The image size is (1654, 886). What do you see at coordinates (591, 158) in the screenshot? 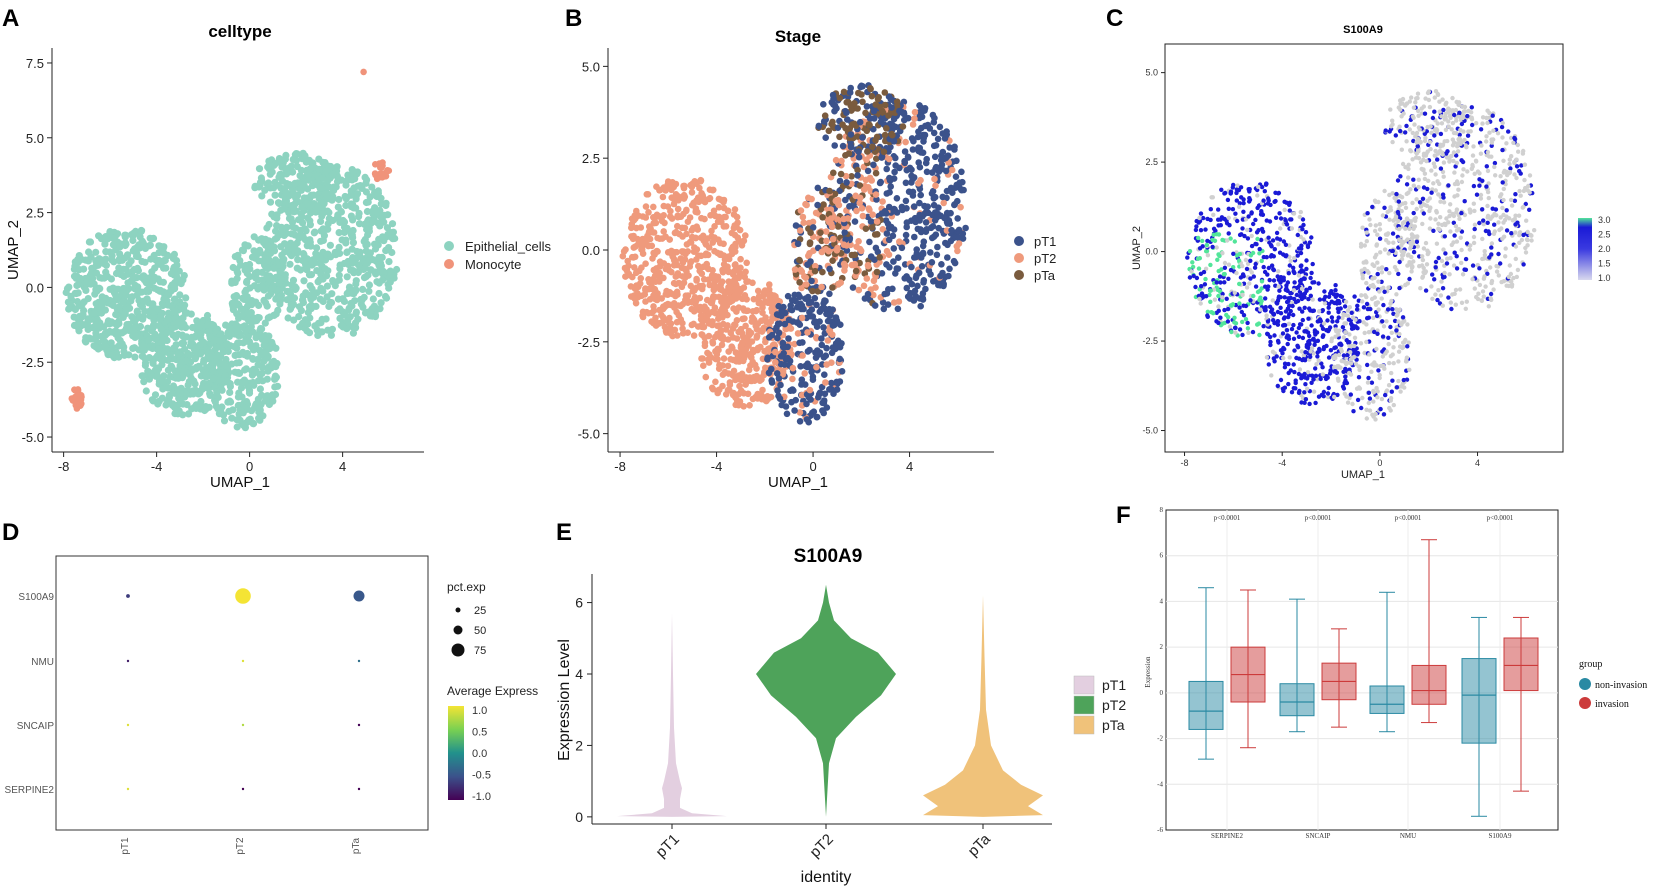
I see `y-tick-label: 2.5` at bounding box center [591, 158].